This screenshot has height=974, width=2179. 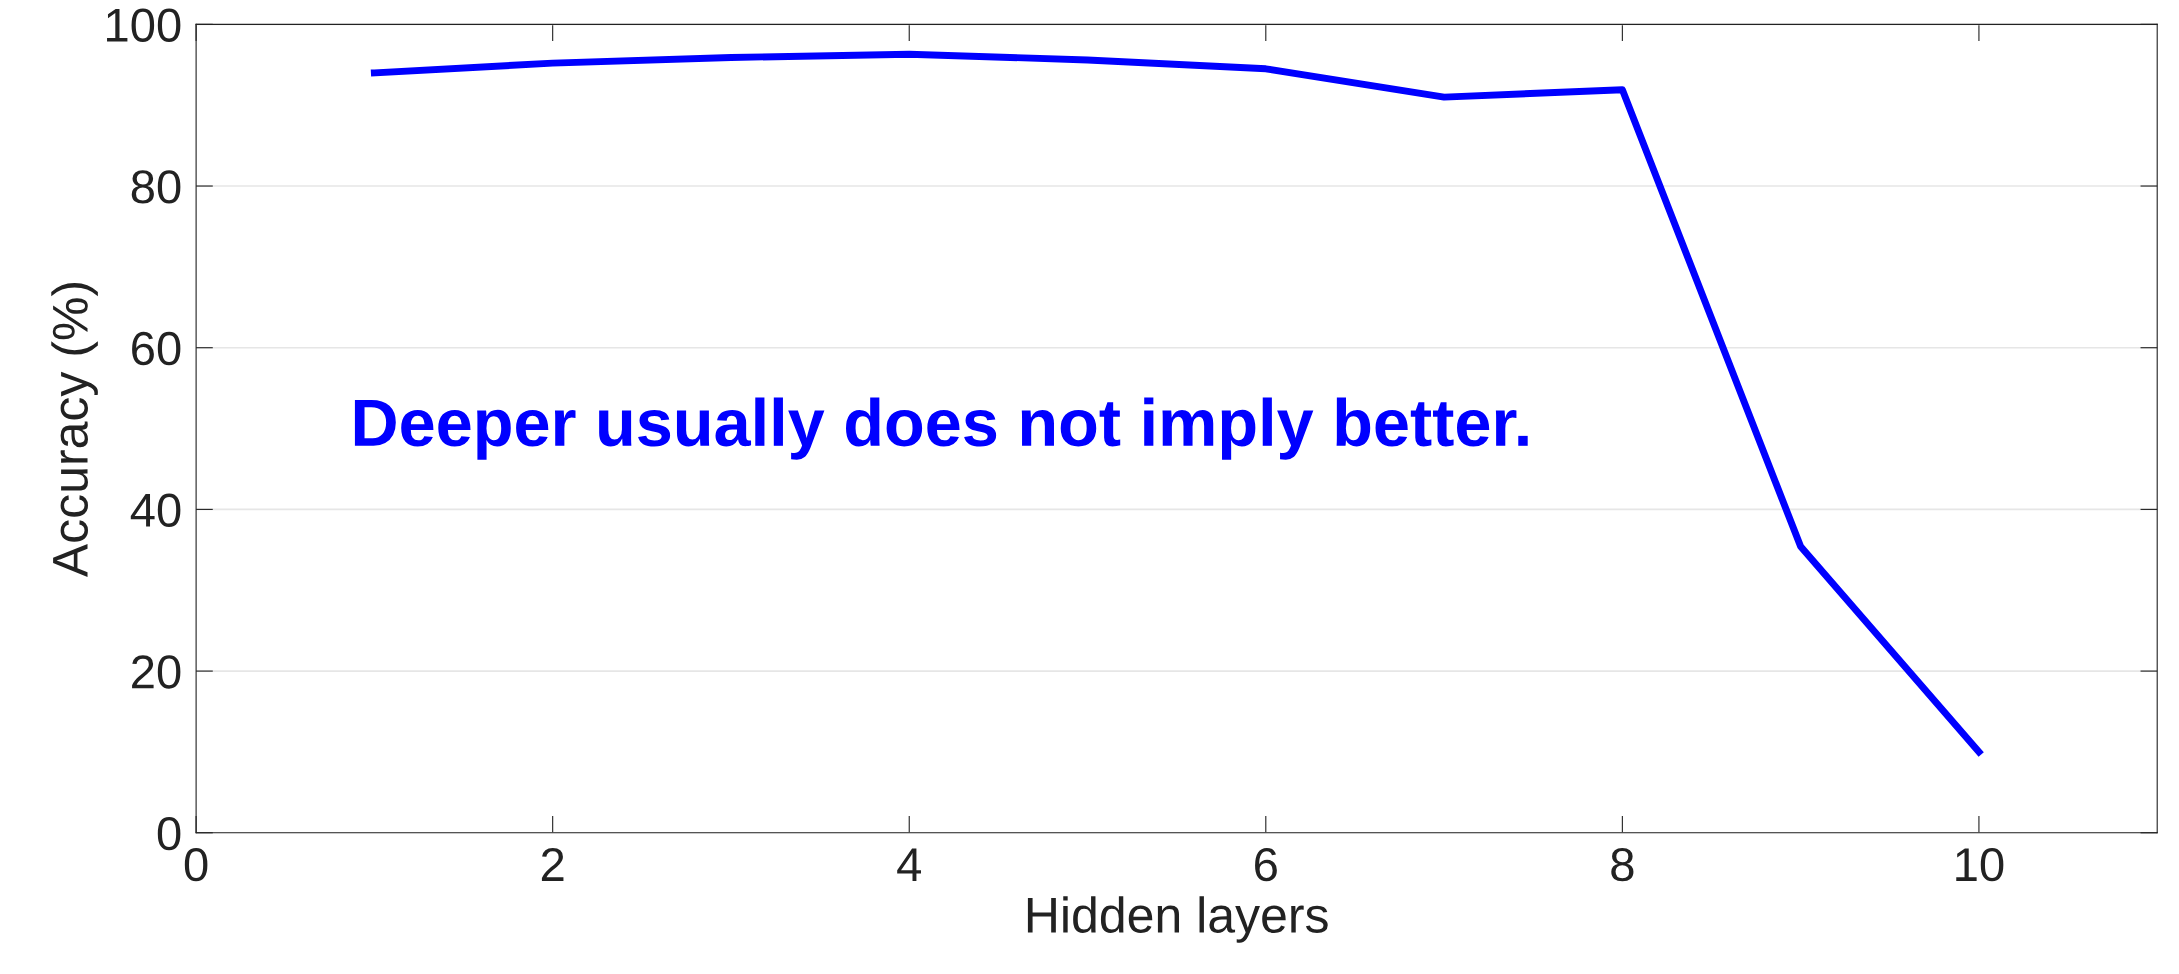 What do you see at coordinates (909, 864) in the screenshot?
I see `x-tick-label: 4` at bounding box center [909, 864].